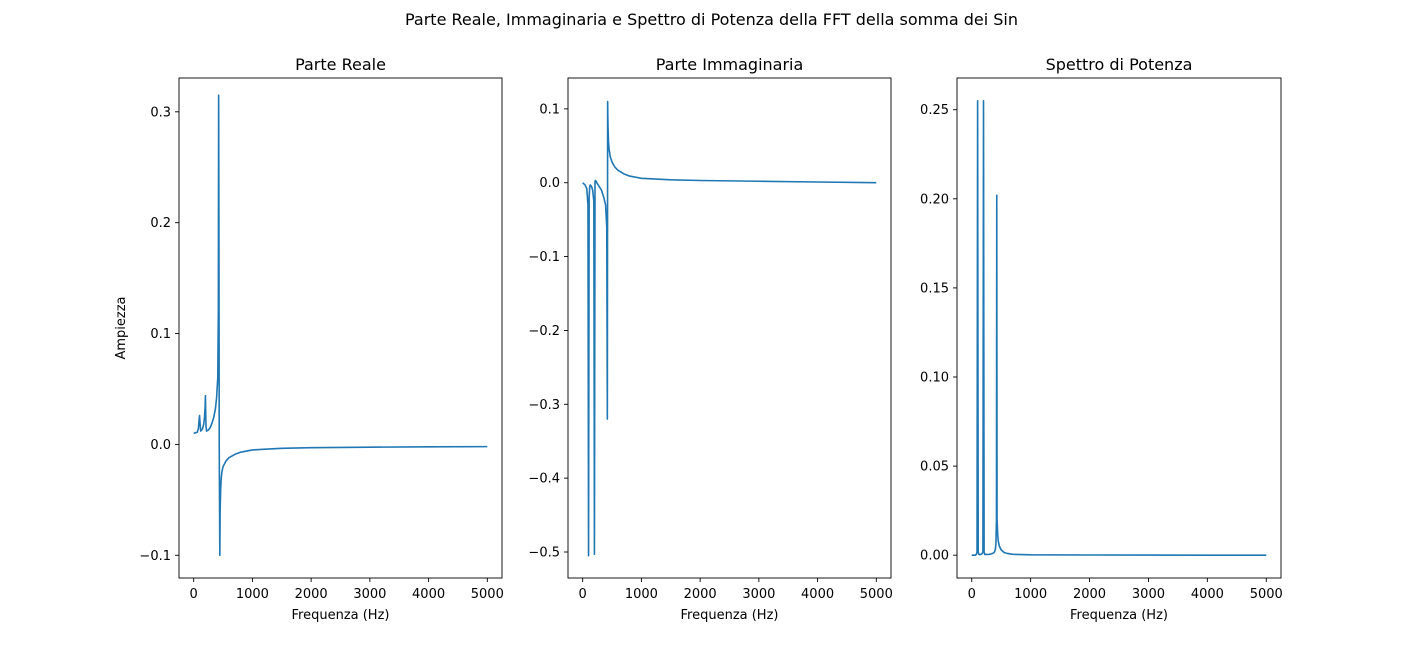  I want to click on subplot-title: Parte Reale, so click(340, 64).